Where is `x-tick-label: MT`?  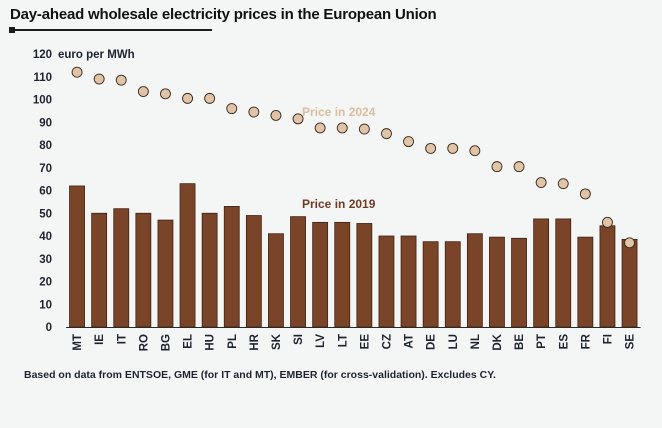
x-tick-label: MT is located at coordinates (78, 342).